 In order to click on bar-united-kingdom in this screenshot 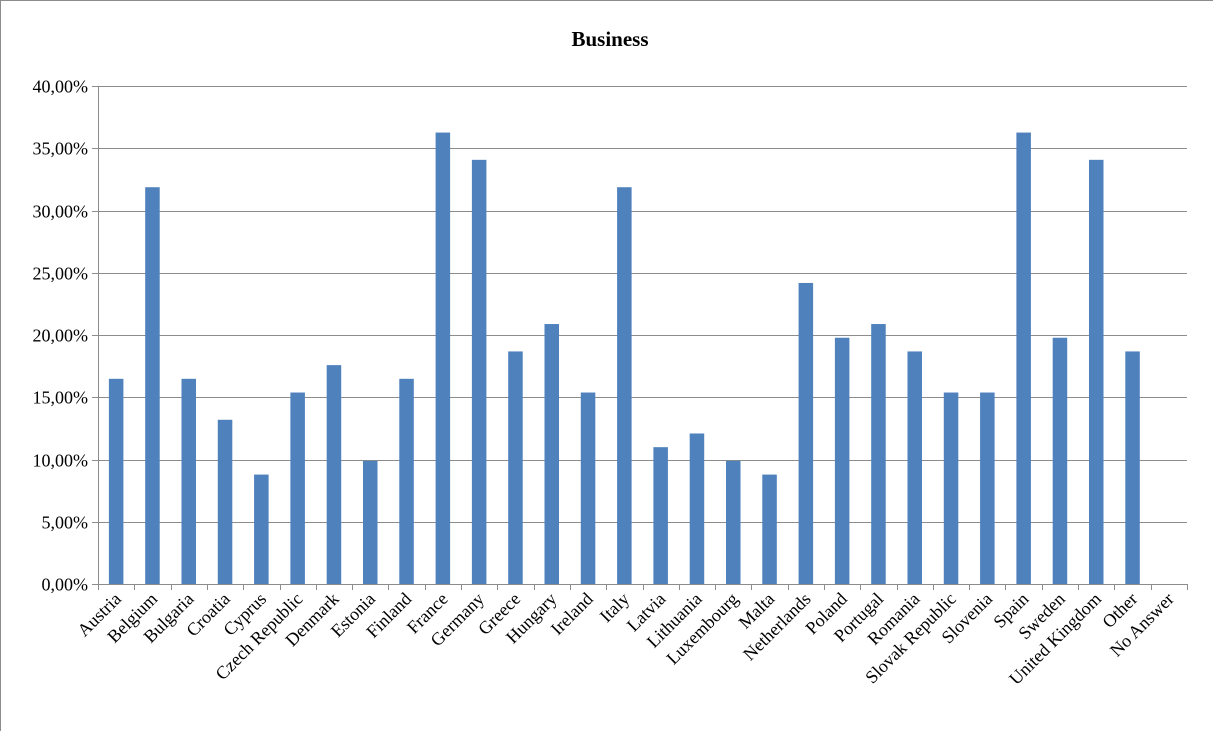, I will do `click(1096, 372)`.